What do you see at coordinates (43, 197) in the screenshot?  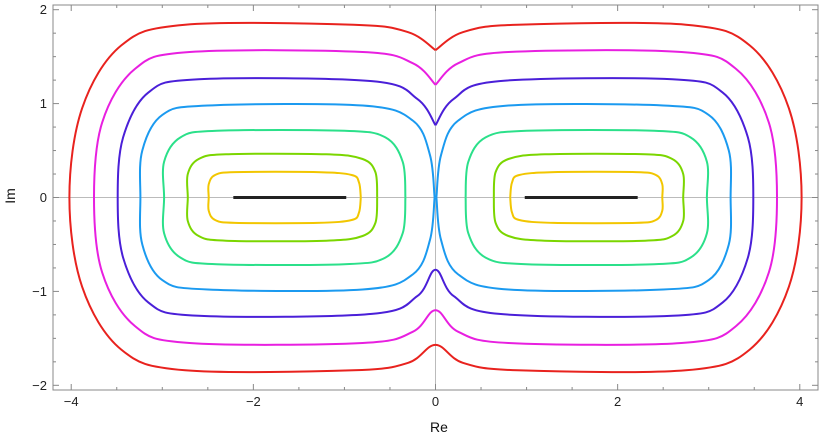 I see `y-tick-label: 0` at bounding box center [43, 197].